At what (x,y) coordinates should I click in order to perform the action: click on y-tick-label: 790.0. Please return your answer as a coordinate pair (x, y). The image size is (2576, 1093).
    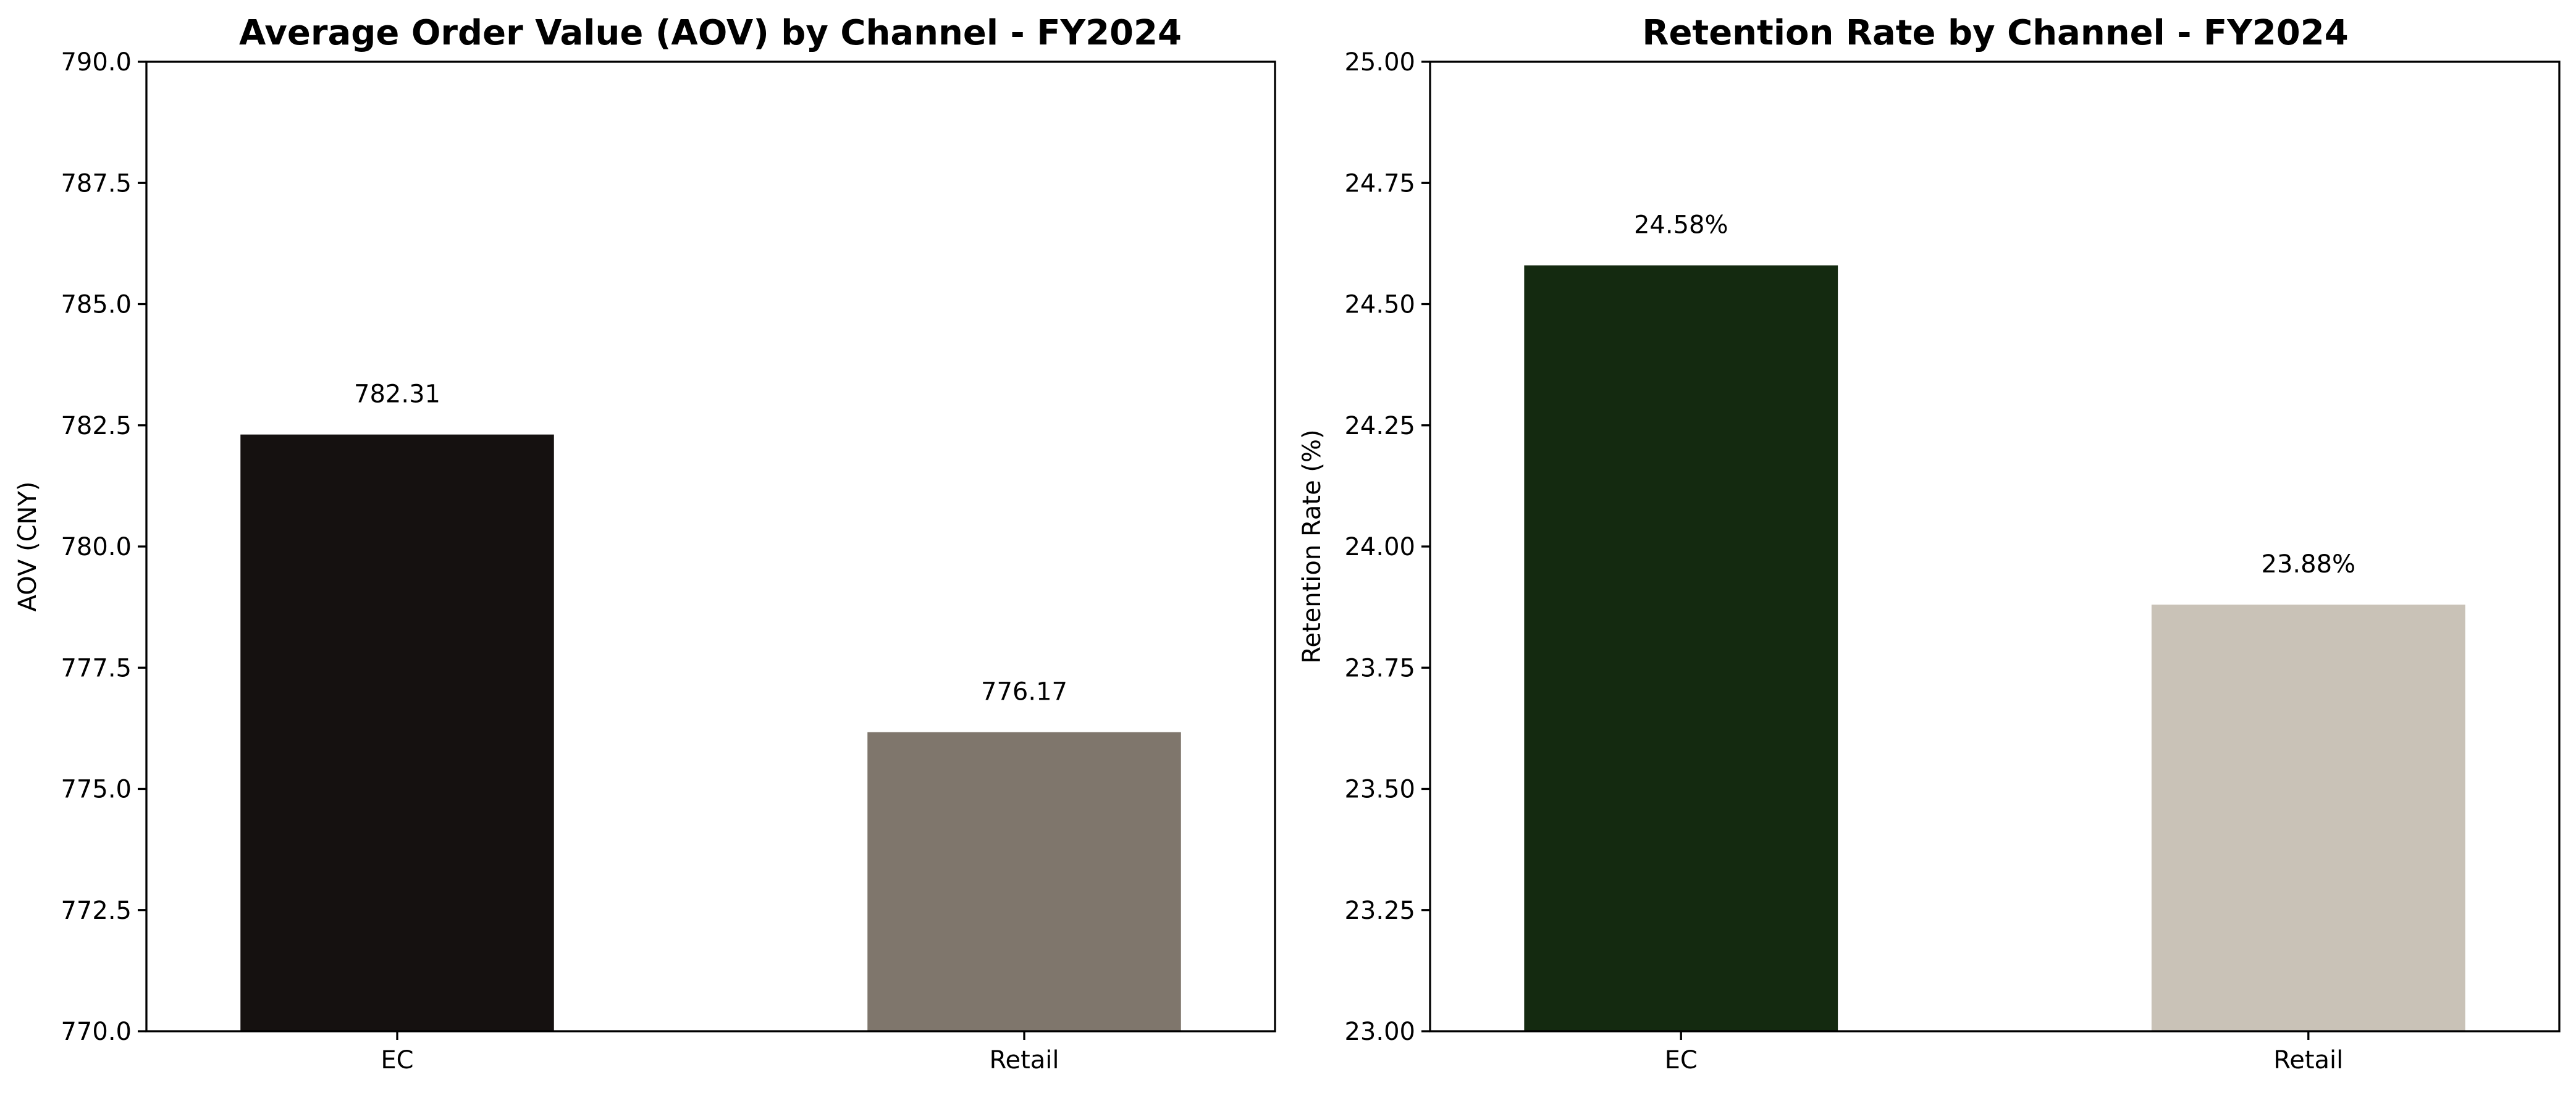
    Looking at the image, I should click on (96, 62).